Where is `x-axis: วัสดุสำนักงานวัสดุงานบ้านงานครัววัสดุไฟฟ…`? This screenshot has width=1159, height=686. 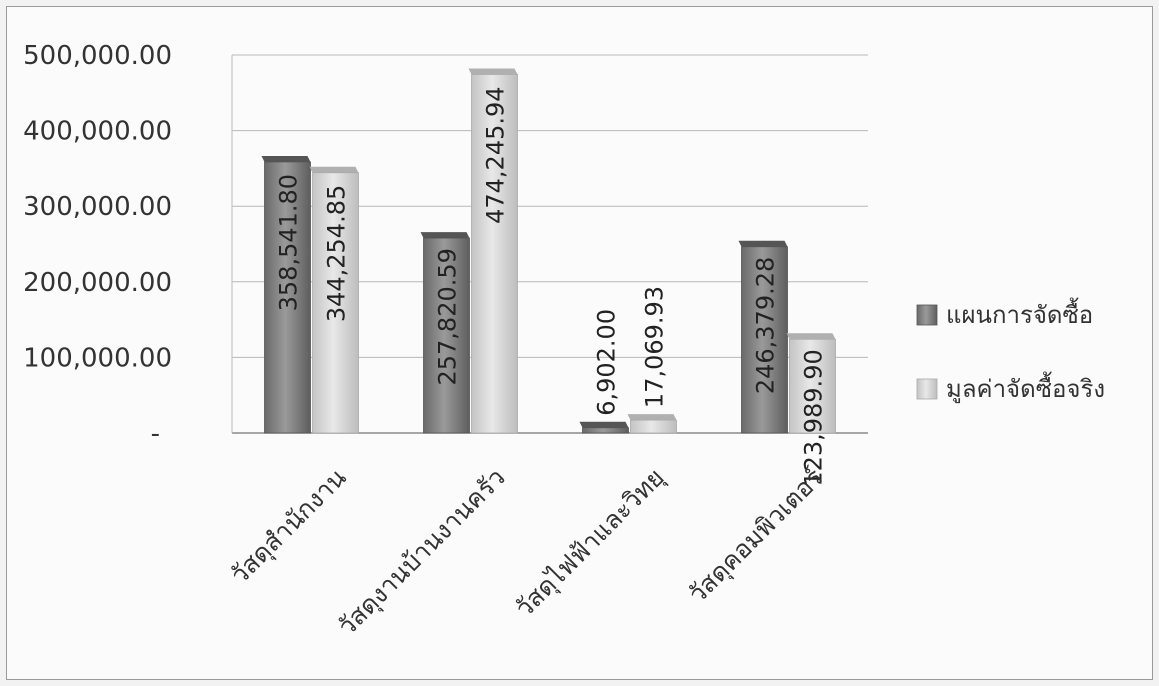
x-axis: วัสดุสำนักงานวัสดุงานบ้านงานครัววัสดุไฟฟ… is located at coordinates (527, 552).